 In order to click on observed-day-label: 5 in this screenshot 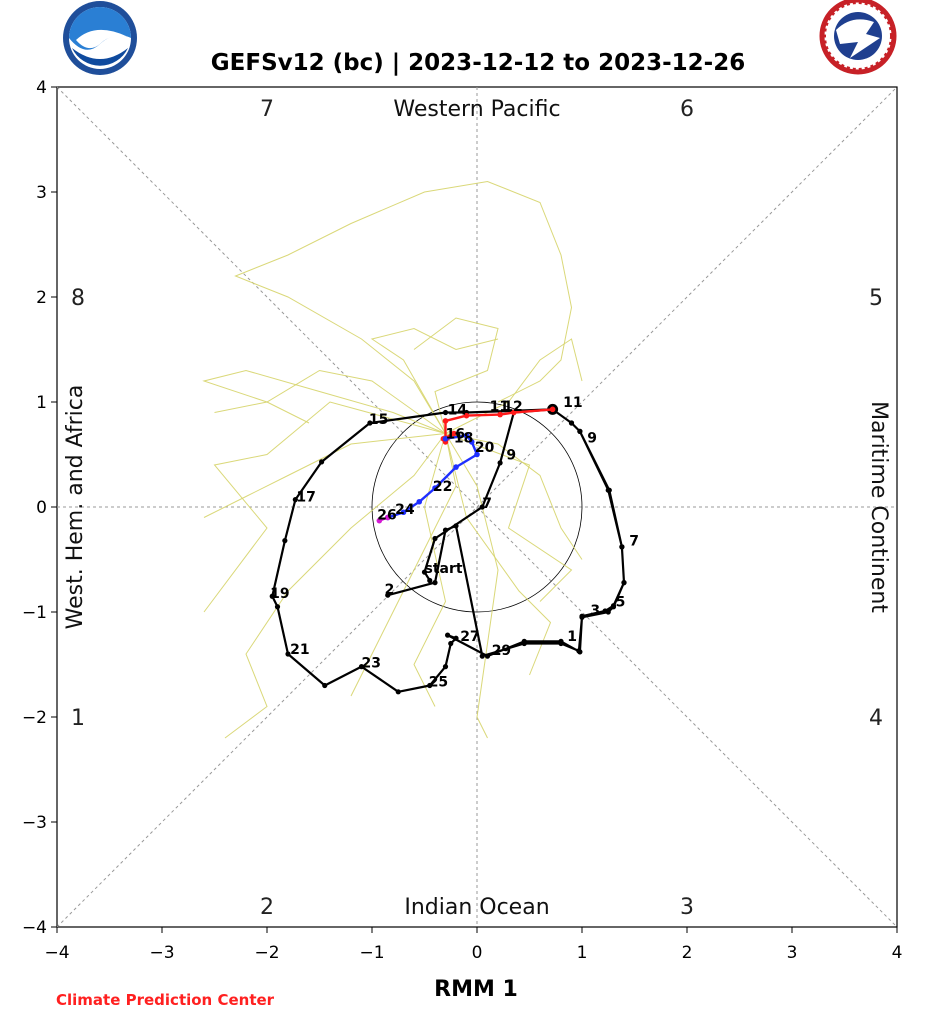, I will do `click(621, 603)`.